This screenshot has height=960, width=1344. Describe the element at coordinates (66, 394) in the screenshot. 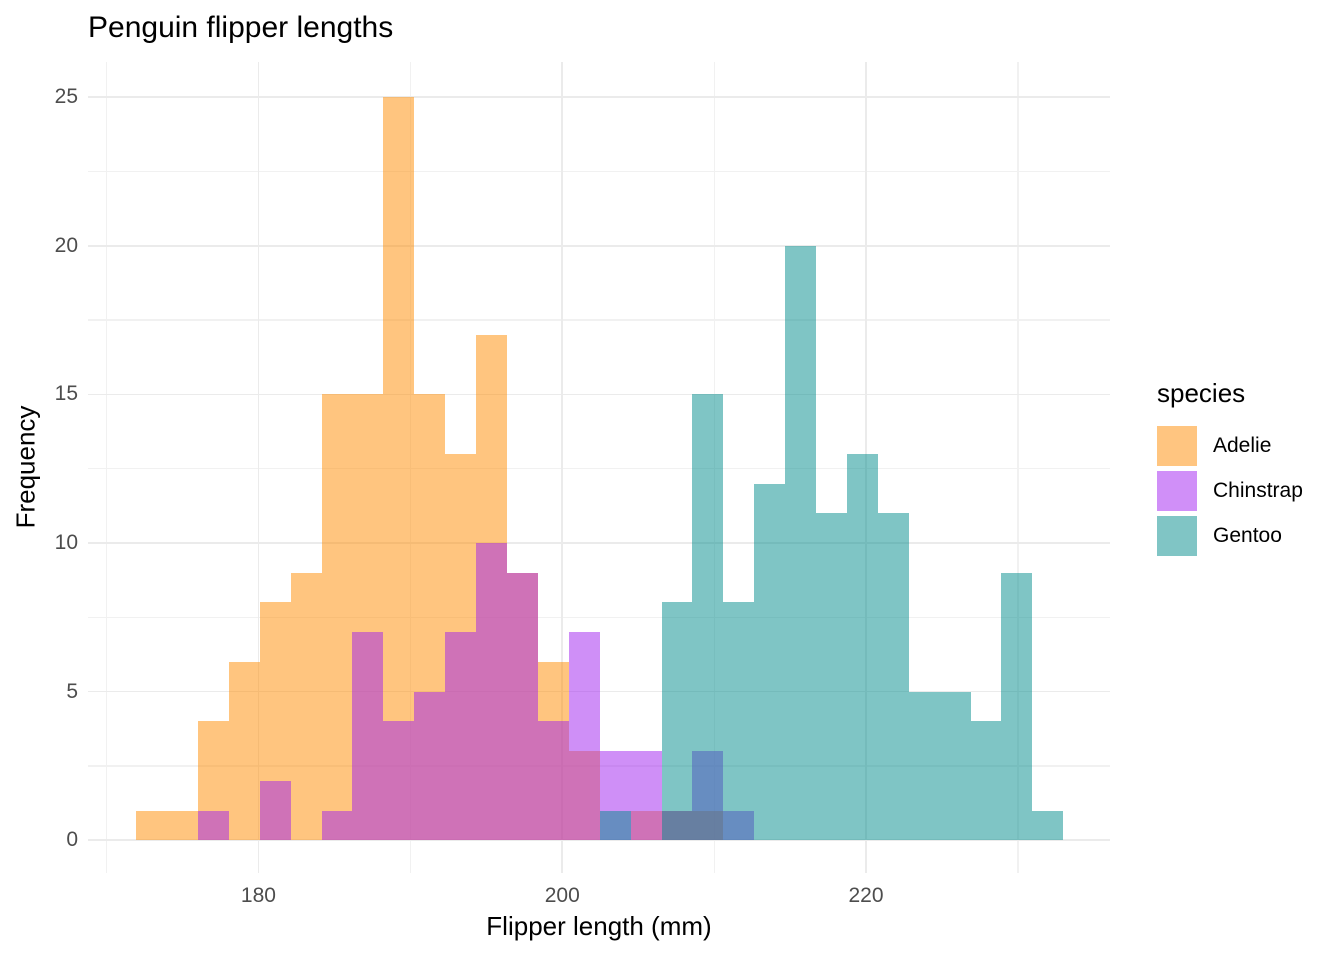

I see `y-tick-label: 15` at that location.